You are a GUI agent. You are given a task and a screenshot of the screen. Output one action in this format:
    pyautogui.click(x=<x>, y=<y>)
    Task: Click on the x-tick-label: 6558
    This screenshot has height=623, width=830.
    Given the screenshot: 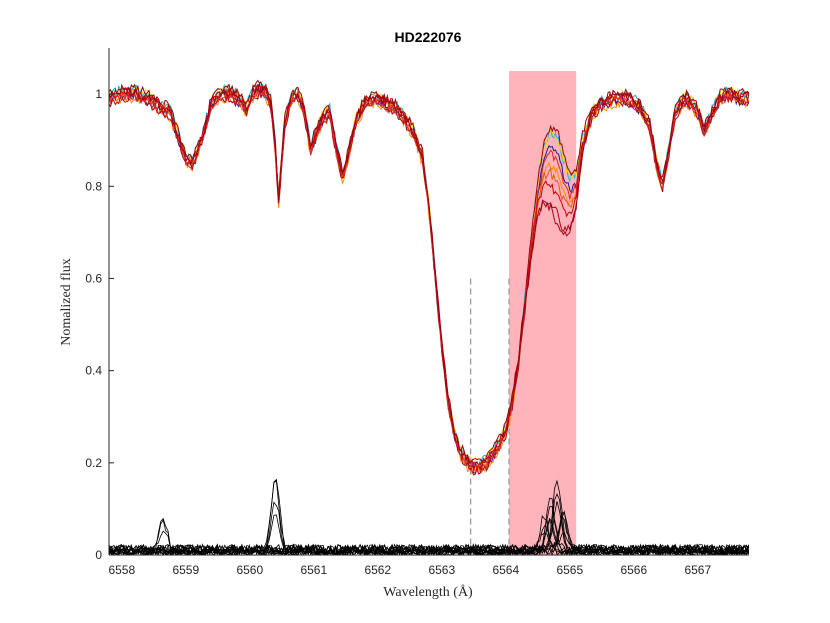 What is the action you would take?
    pyautogui.click(x=121, y=570)
    